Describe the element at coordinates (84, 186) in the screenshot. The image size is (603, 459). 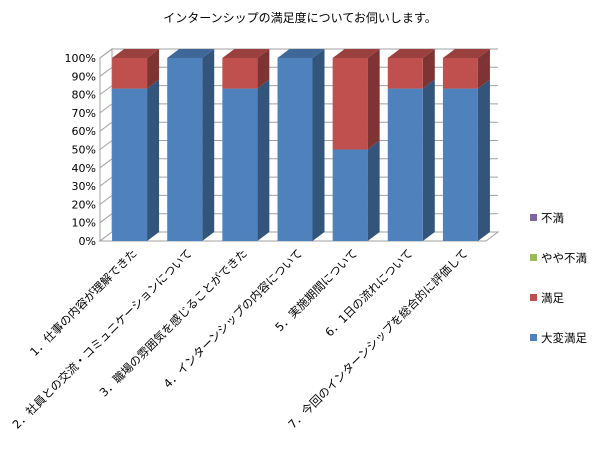
I see `y-tick-label: 30%` at that location.